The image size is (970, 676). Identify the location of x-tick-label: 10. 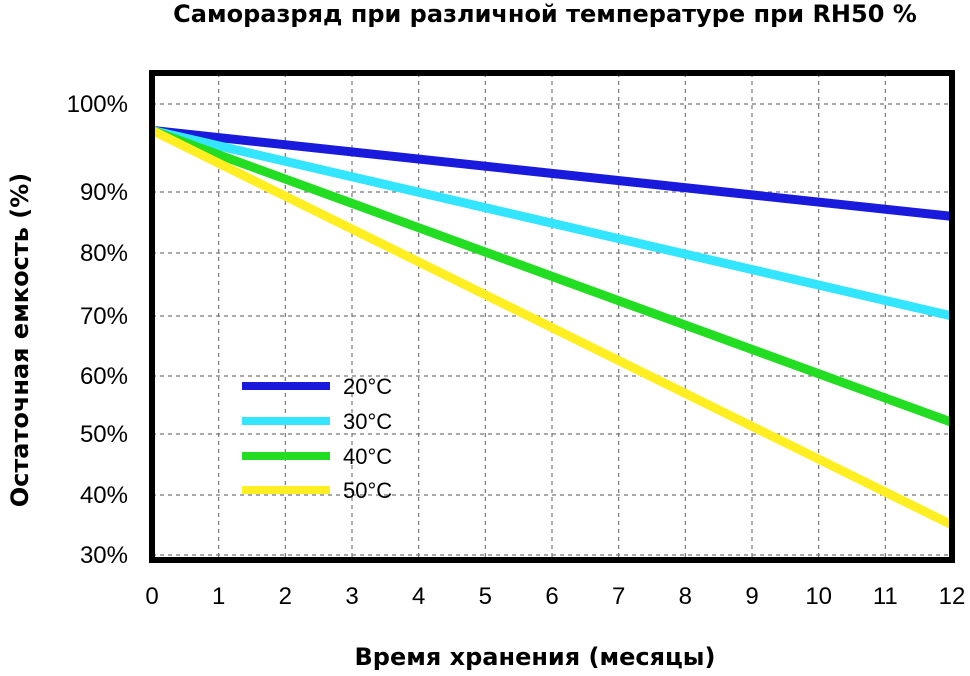
(818, 596).